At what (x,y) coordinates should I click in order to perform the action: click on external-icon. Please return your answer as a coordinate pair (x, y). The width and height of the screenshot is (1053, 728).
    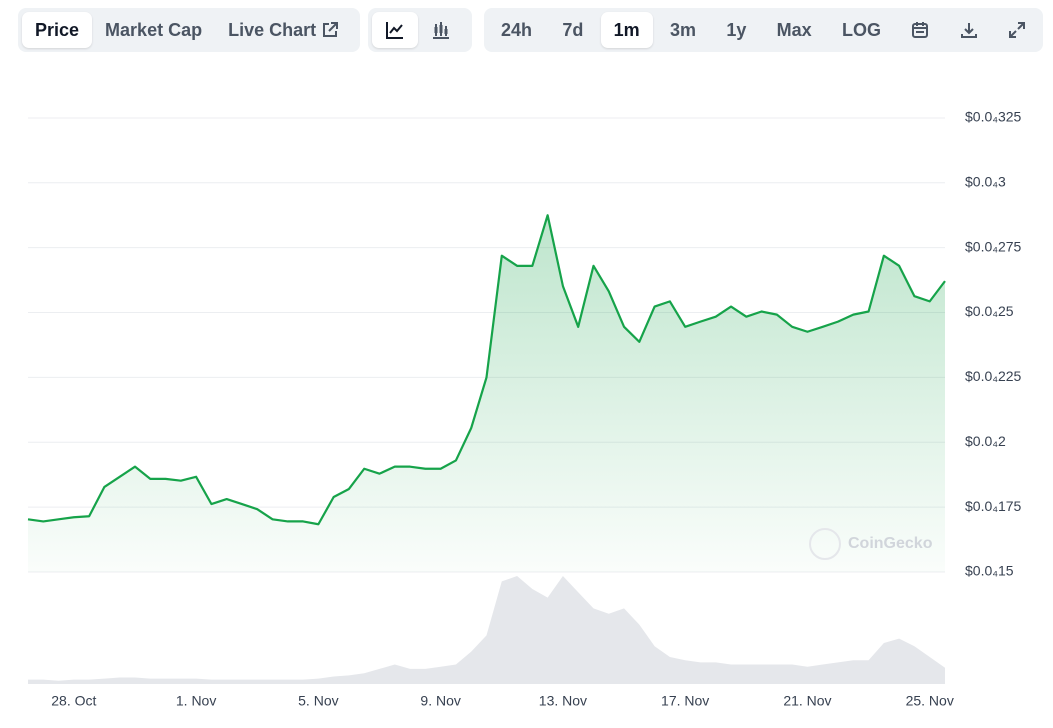
    Looking at the image, I should click on (331, 29).